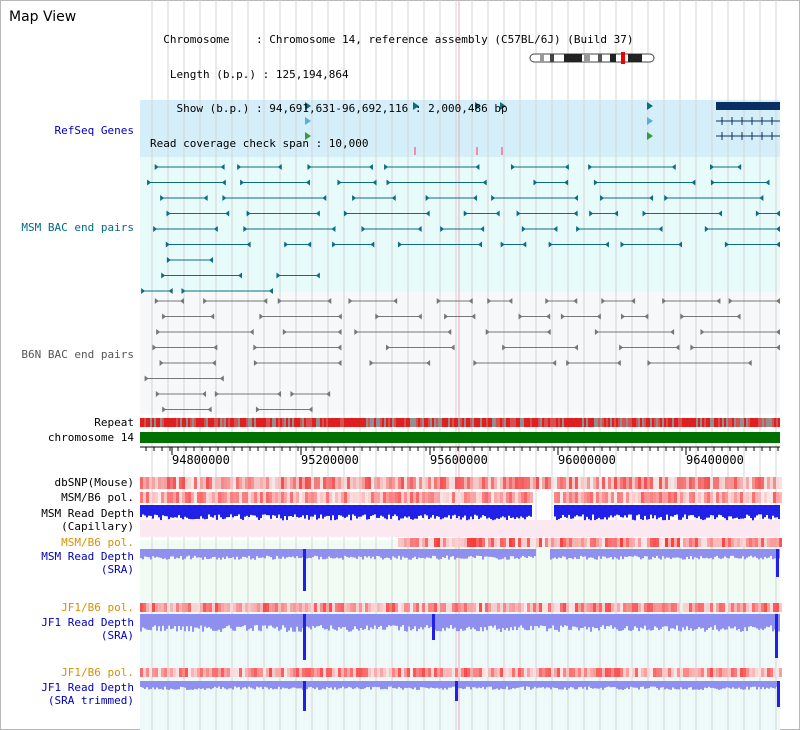 This screenshot has width=800, height=730. Describe the element at coordinates (90, 437) in the screenshot. I see `track-label-chromosome: chromosome 14` at that location.